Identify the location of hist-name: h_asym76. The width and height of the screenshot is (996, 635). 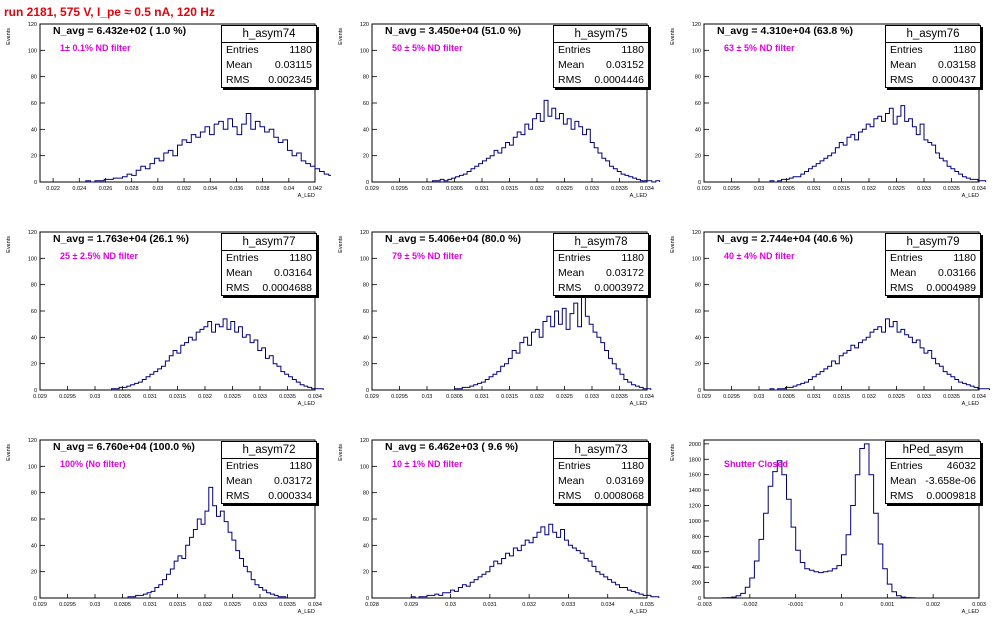
(933, 34).